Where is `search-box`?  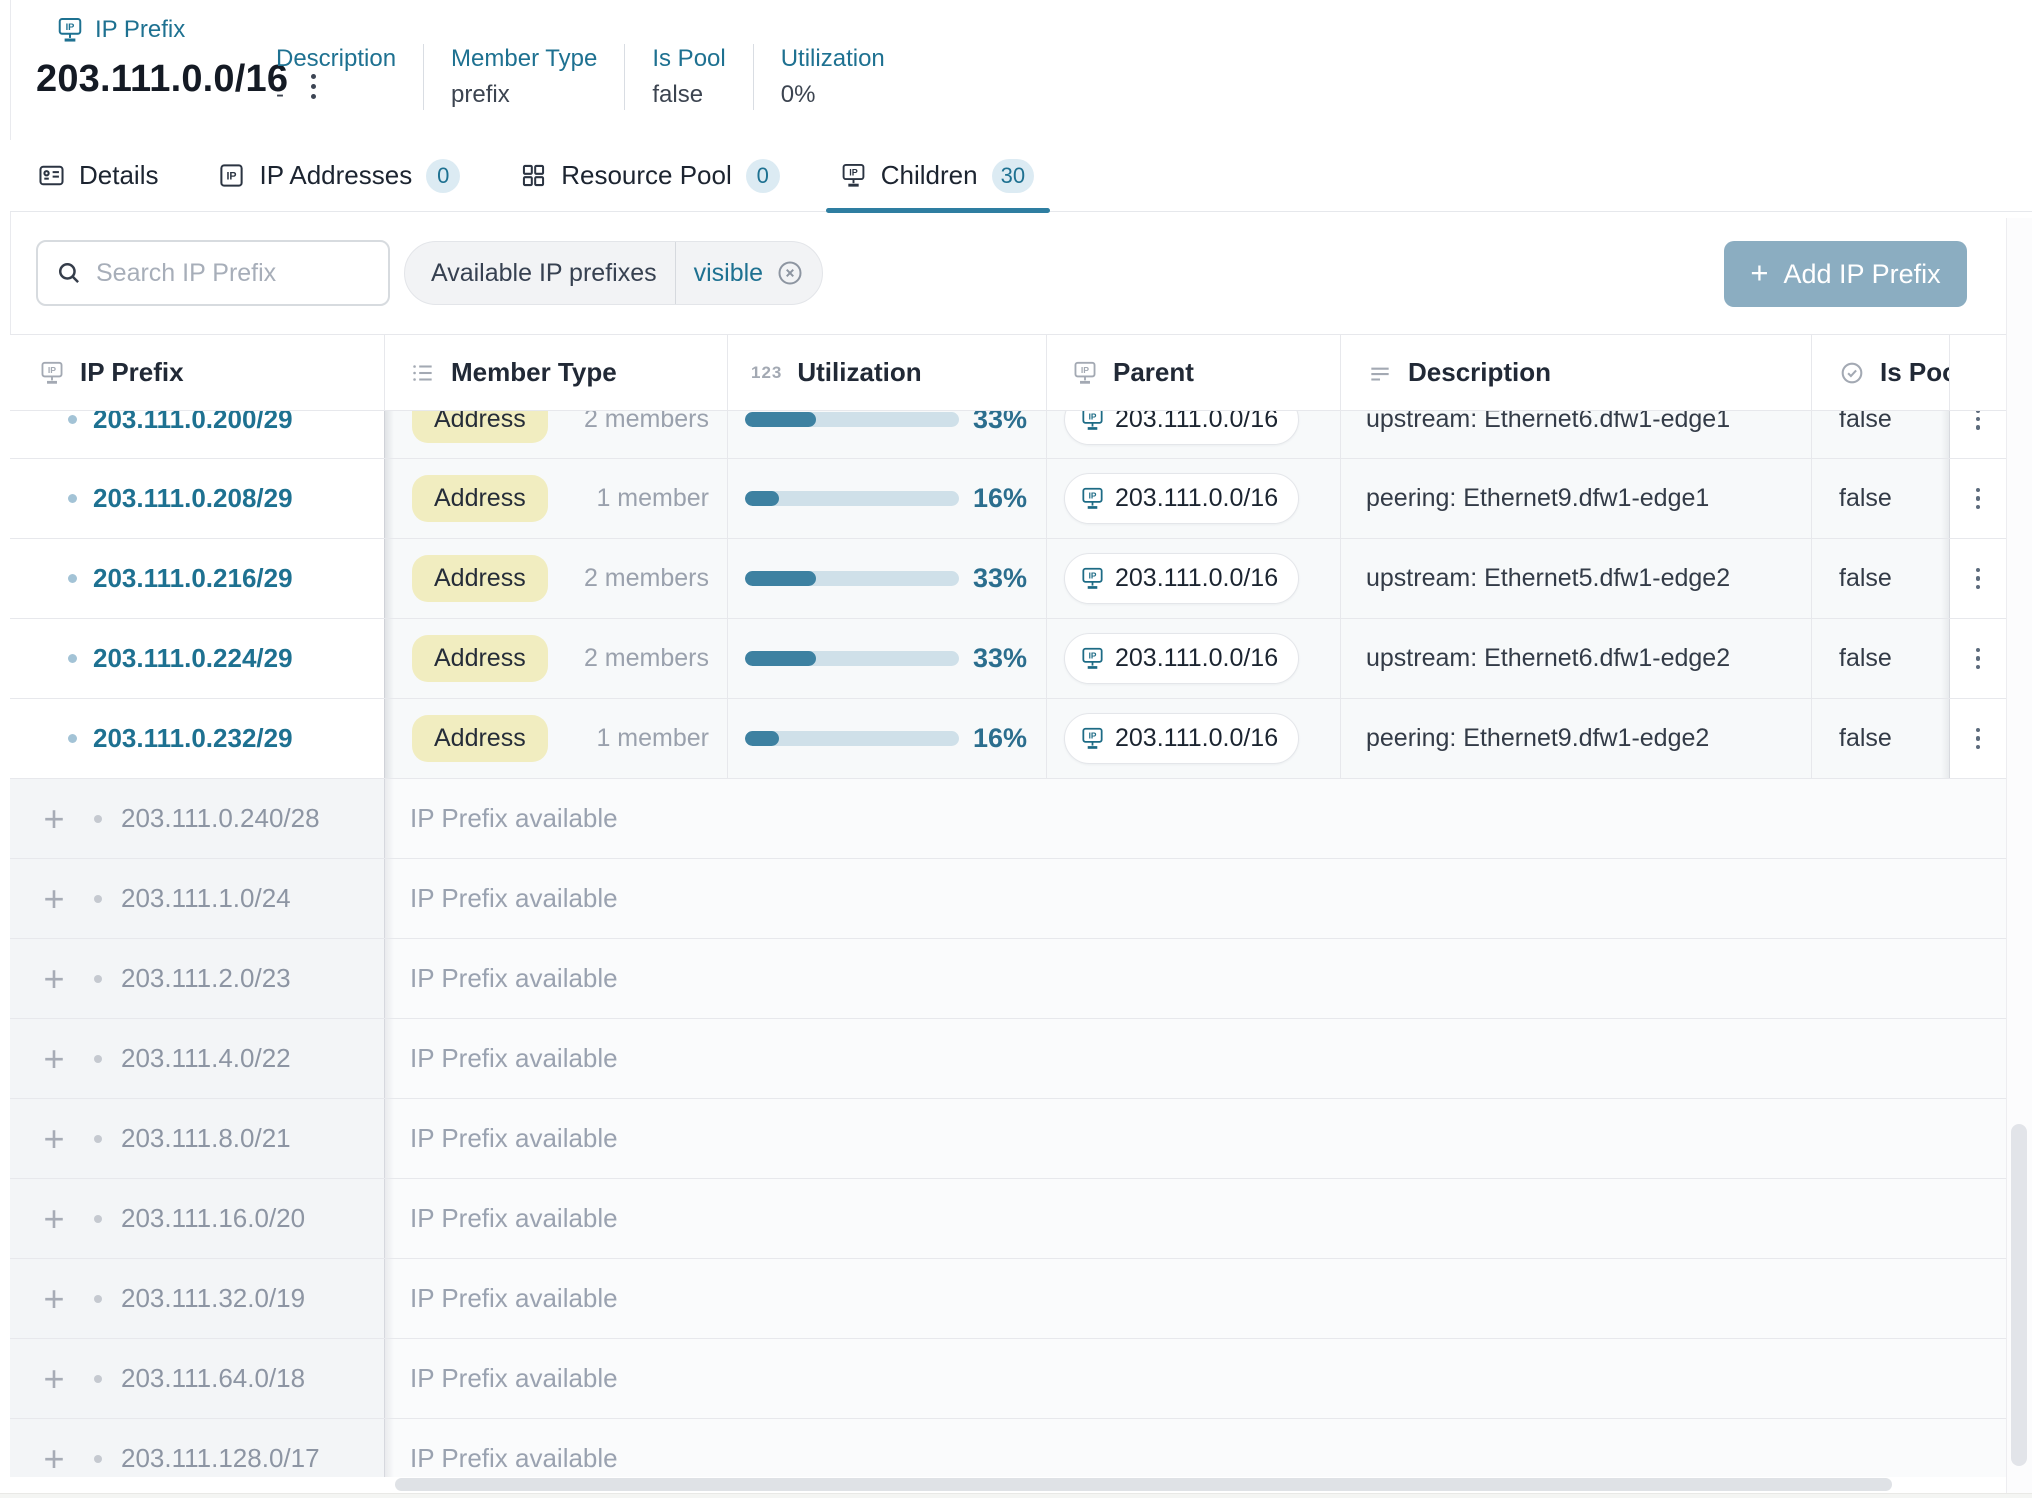 search-box is located at coordinates (213, 273).